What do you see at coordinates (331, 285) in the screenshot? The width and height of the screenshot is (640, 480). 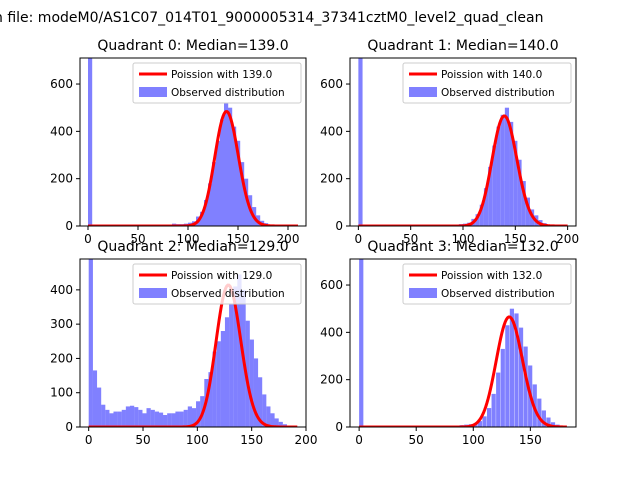 I see `y-tick-label: 600` at bounding box center [331, 285].